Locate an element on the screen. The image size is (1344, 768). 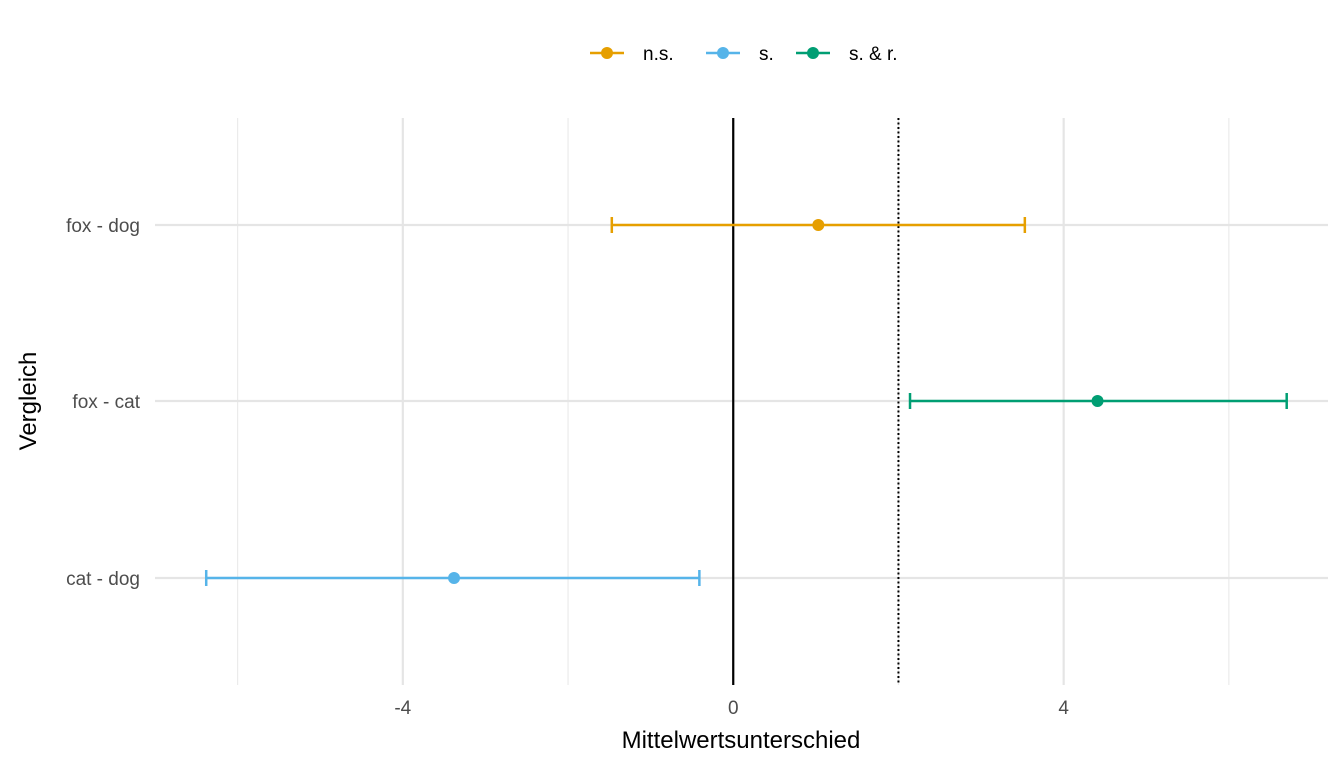
x-axis-title: Mittelwertsunterschied is located at coordinates (741, 740).